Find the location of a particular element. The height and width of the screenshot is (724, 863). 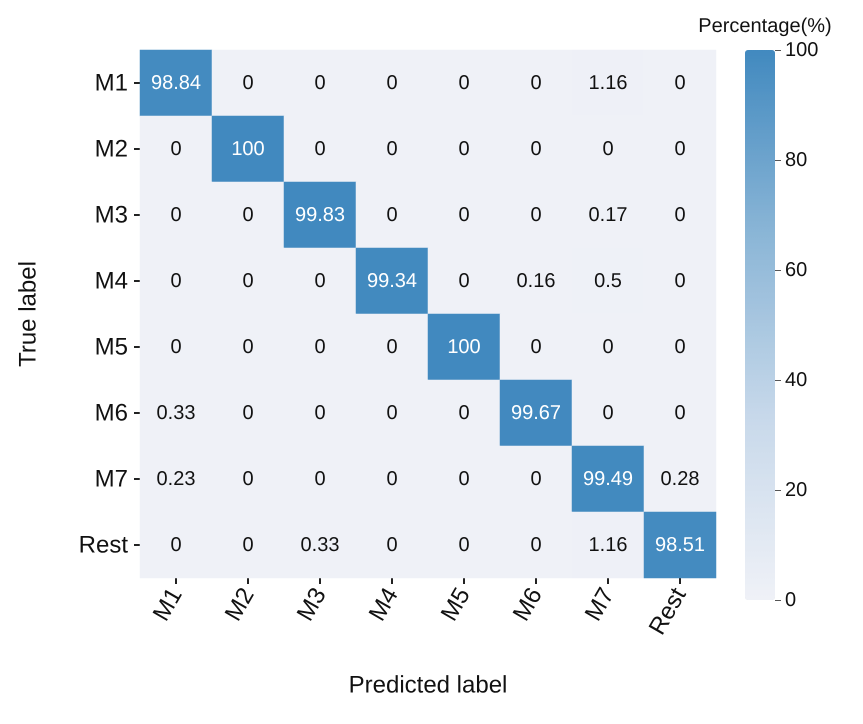

color-bar-label: 20 is located at coordinates (796, 490).